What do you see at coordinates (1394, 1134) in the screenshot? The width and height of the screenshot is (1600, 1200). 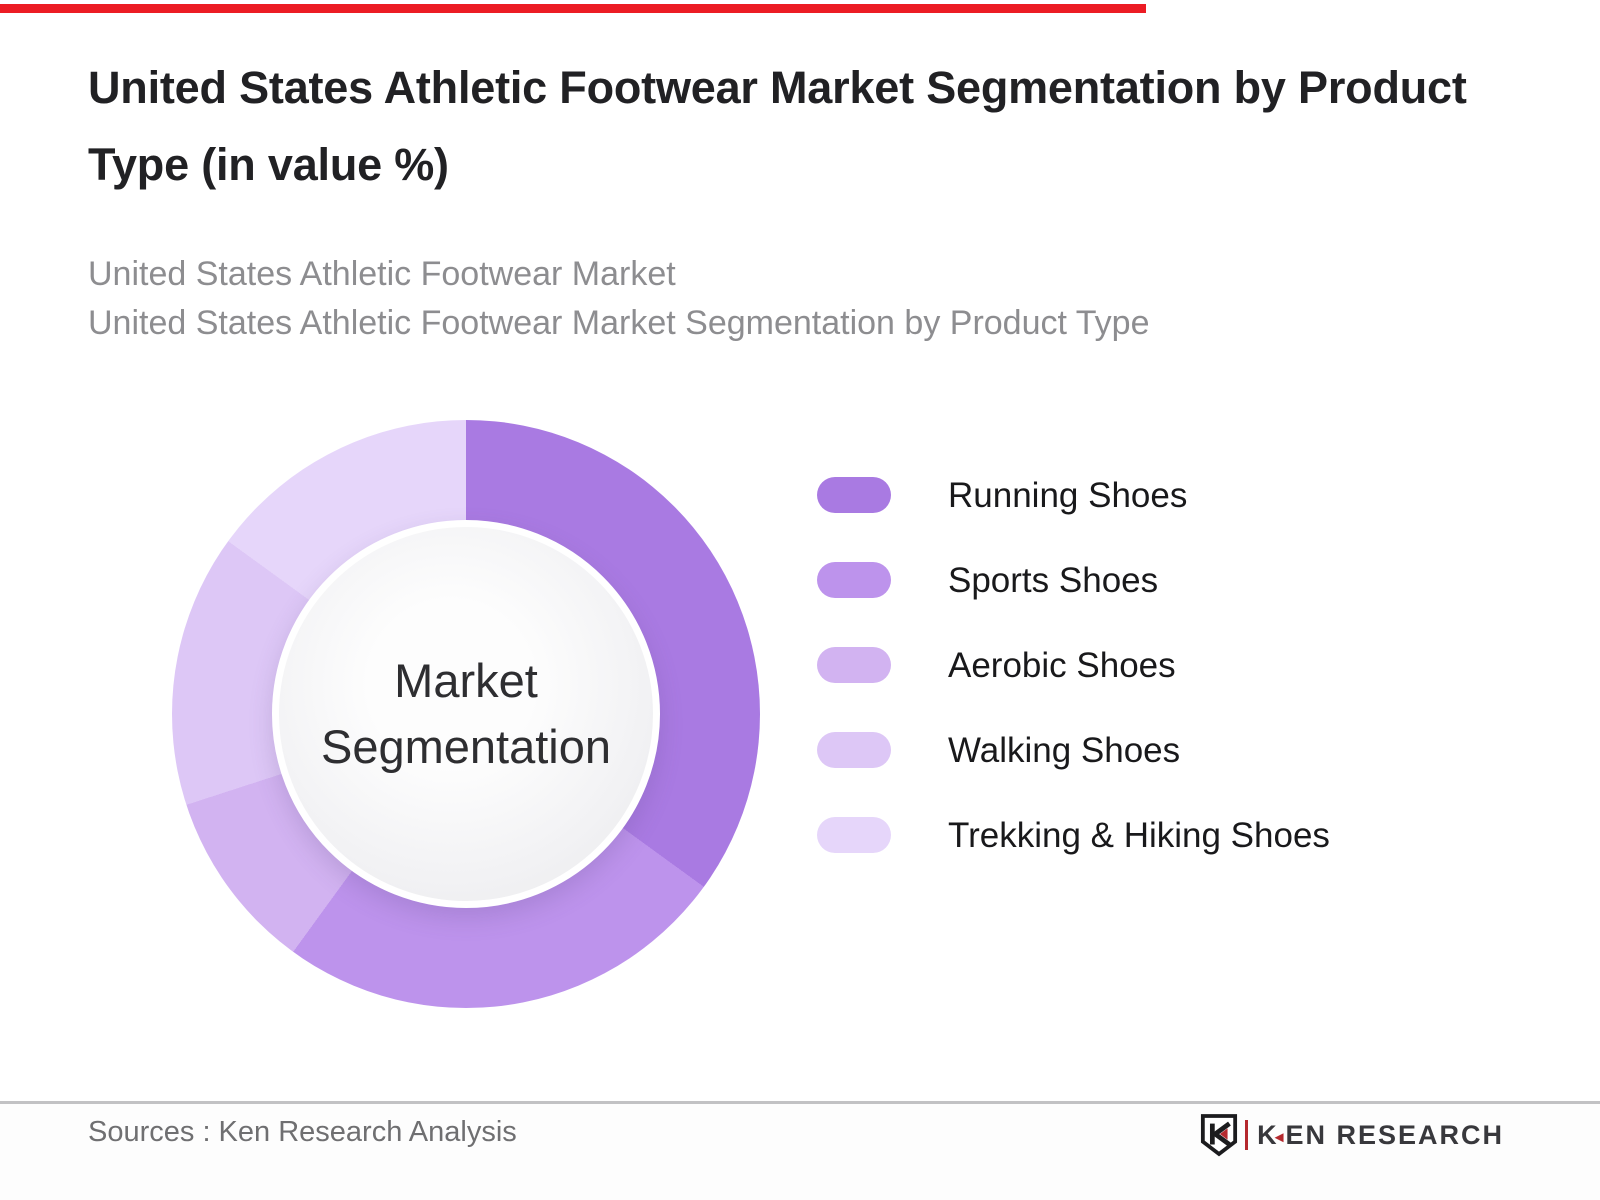 I see `wordmark-rest: EN RESEARCH` at bounding box center [1394, 1134].